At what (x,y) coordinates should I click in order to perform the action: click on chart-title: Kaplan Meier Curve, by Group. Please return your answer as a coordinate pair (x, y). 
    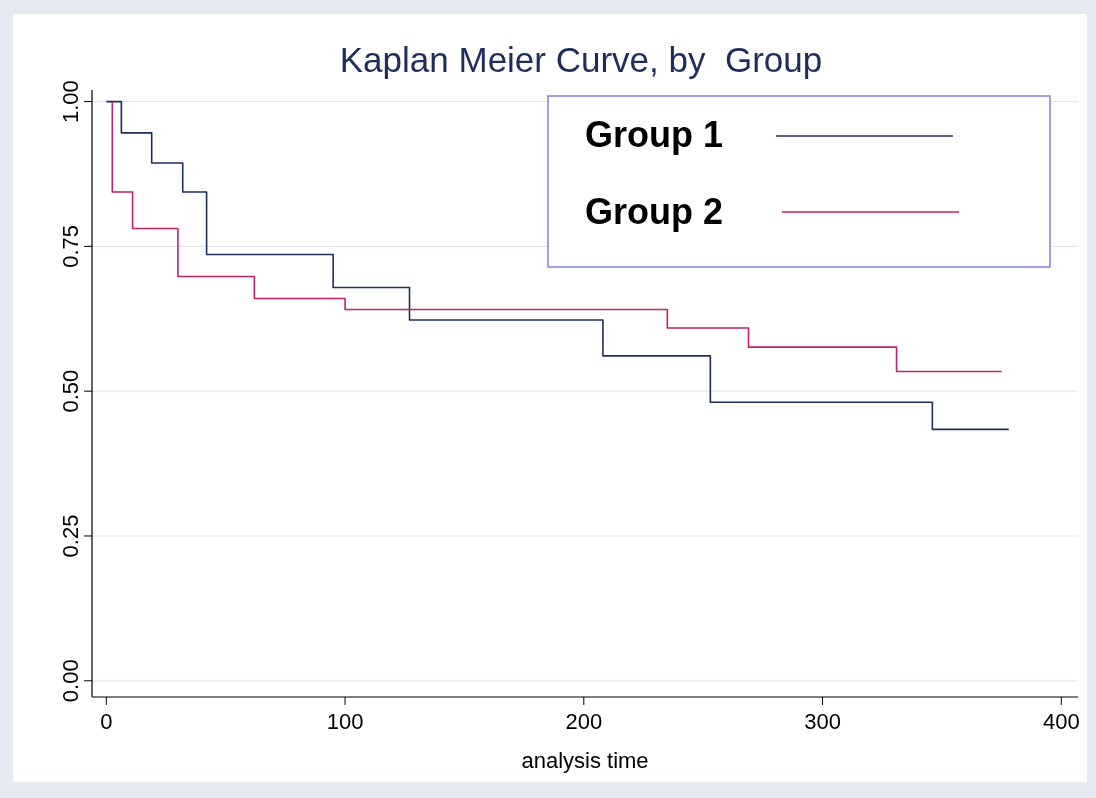
    Looking at the image, I should click on (581, 59).